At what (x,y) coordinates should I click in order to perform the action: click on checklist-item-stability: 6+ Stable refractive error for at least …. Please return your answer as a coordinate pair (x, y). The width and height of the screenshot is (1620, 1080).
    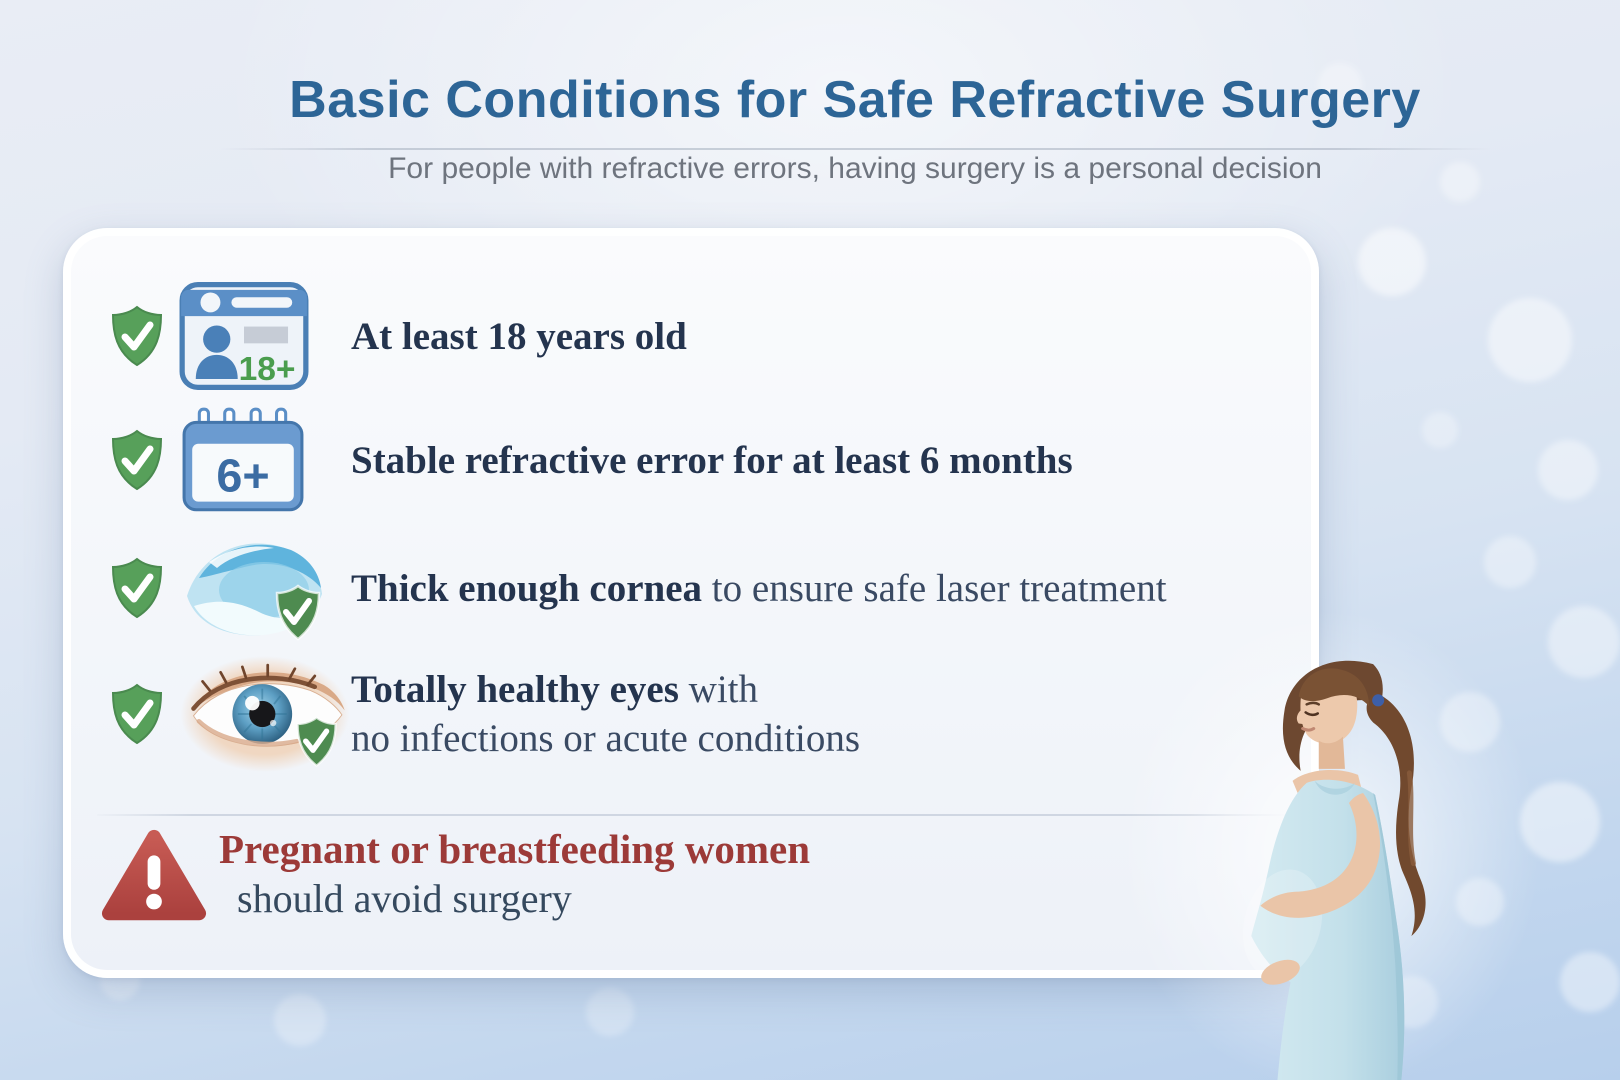
    Looking at the image, I should click on (591, 460).